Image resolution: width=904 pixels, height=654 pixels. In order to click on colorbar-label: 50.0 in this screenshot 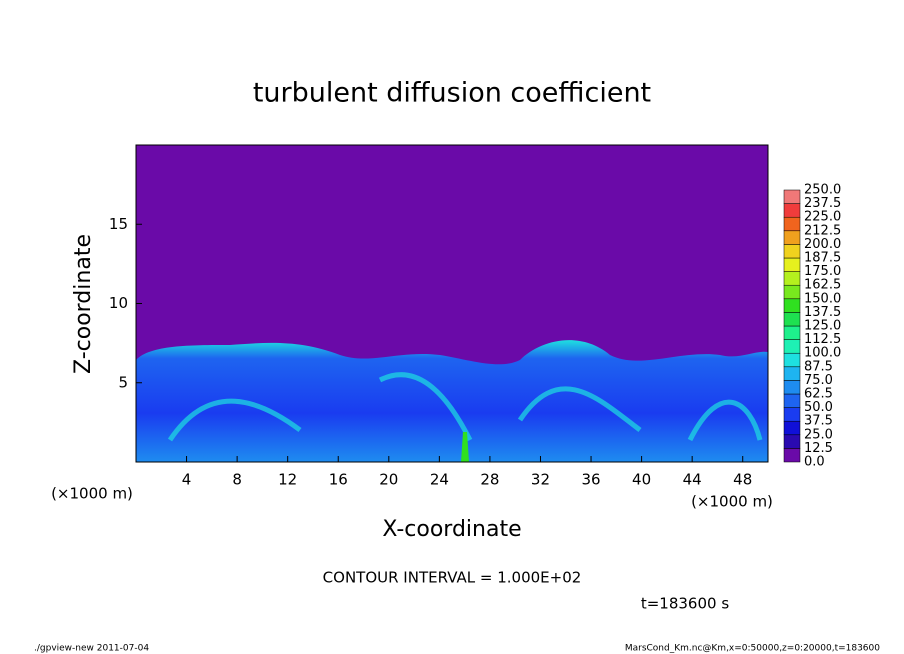, I will do `click(818, 407)`.